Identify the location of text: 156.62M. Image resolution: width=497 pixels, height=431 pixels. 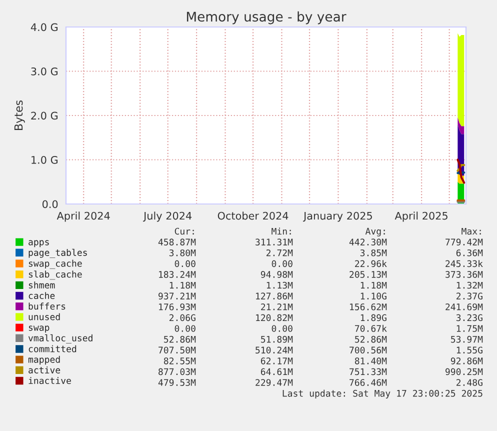
(368, 306).